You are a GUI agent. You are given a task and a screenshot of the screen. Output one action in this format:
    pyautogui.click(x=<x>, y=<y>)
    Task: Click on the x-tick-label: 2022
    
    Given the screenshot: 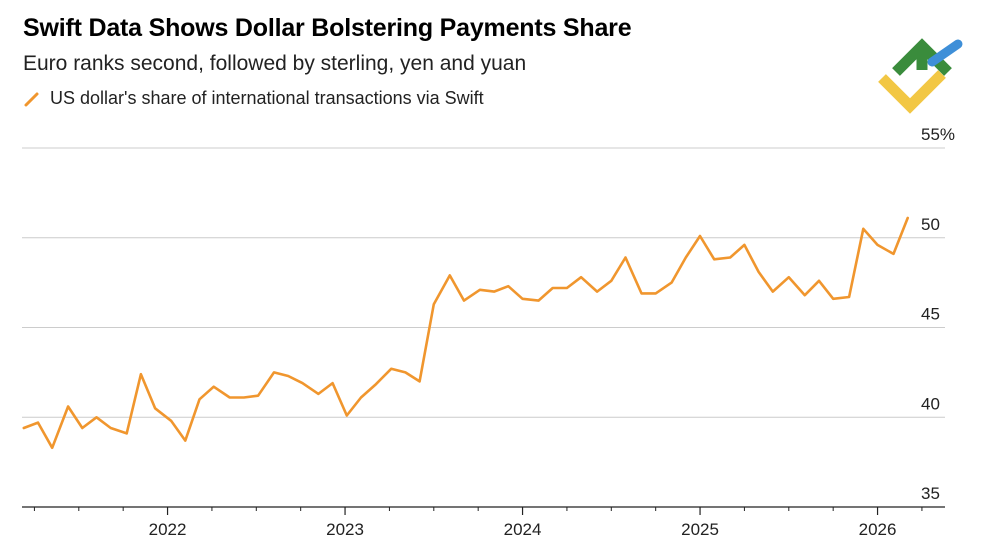 What is the action you would take?
    pyautogui.click(x=168, y=529)
    